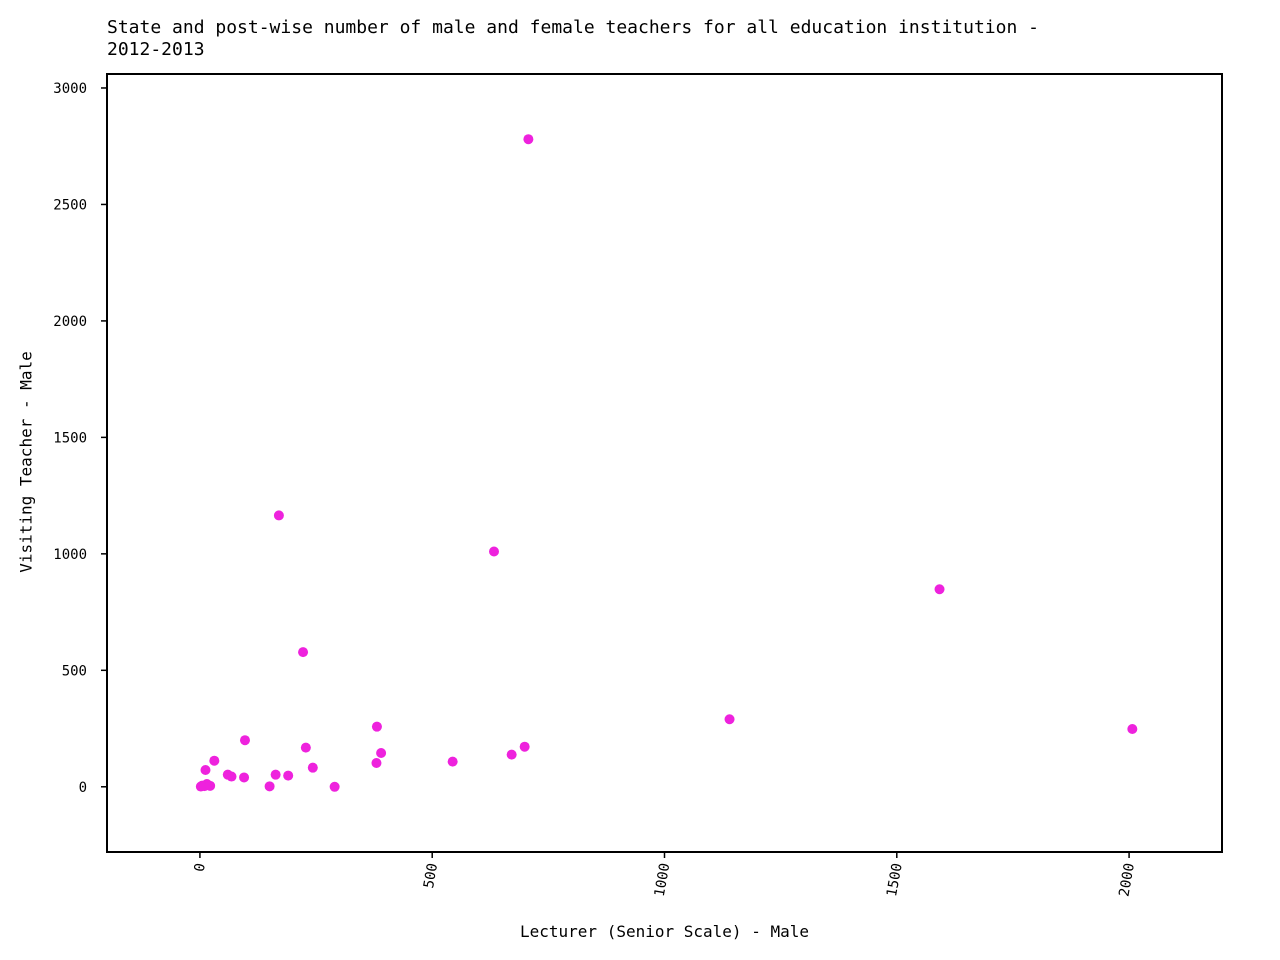 The width and height of the screenshot is (1280, 960). I want to click on y-tick-label-2: 1000, so click(70, 555).